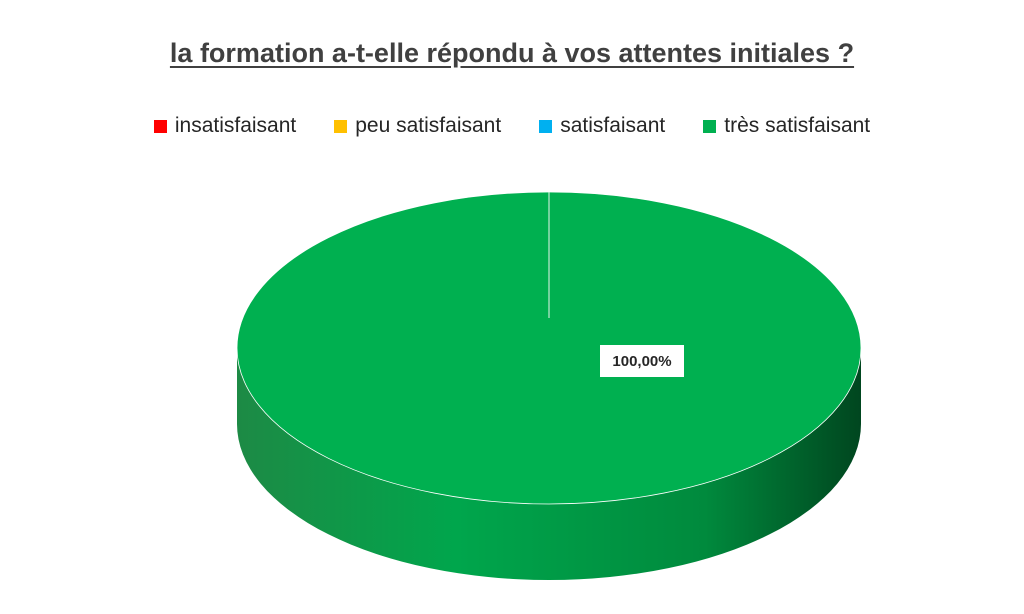  I want to click on legend-label: satisfaisant, so click(613, 125).